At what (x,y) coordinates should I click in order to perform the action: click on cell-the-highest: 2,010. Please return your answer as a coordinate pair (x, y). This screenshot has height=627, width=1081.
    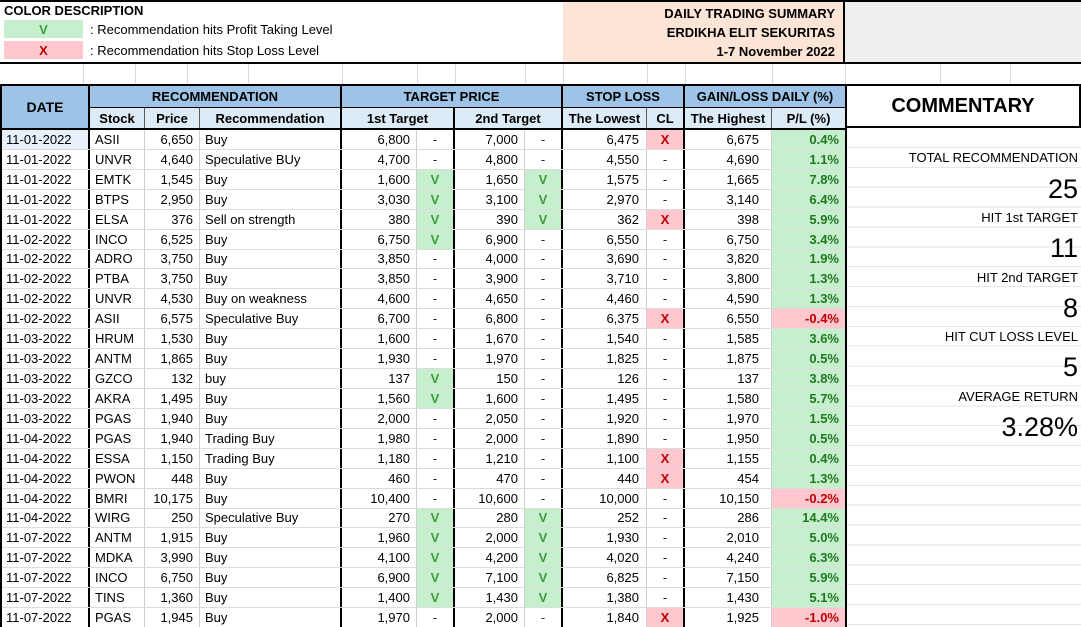
    Looking at the image, I should click on (728, 538).